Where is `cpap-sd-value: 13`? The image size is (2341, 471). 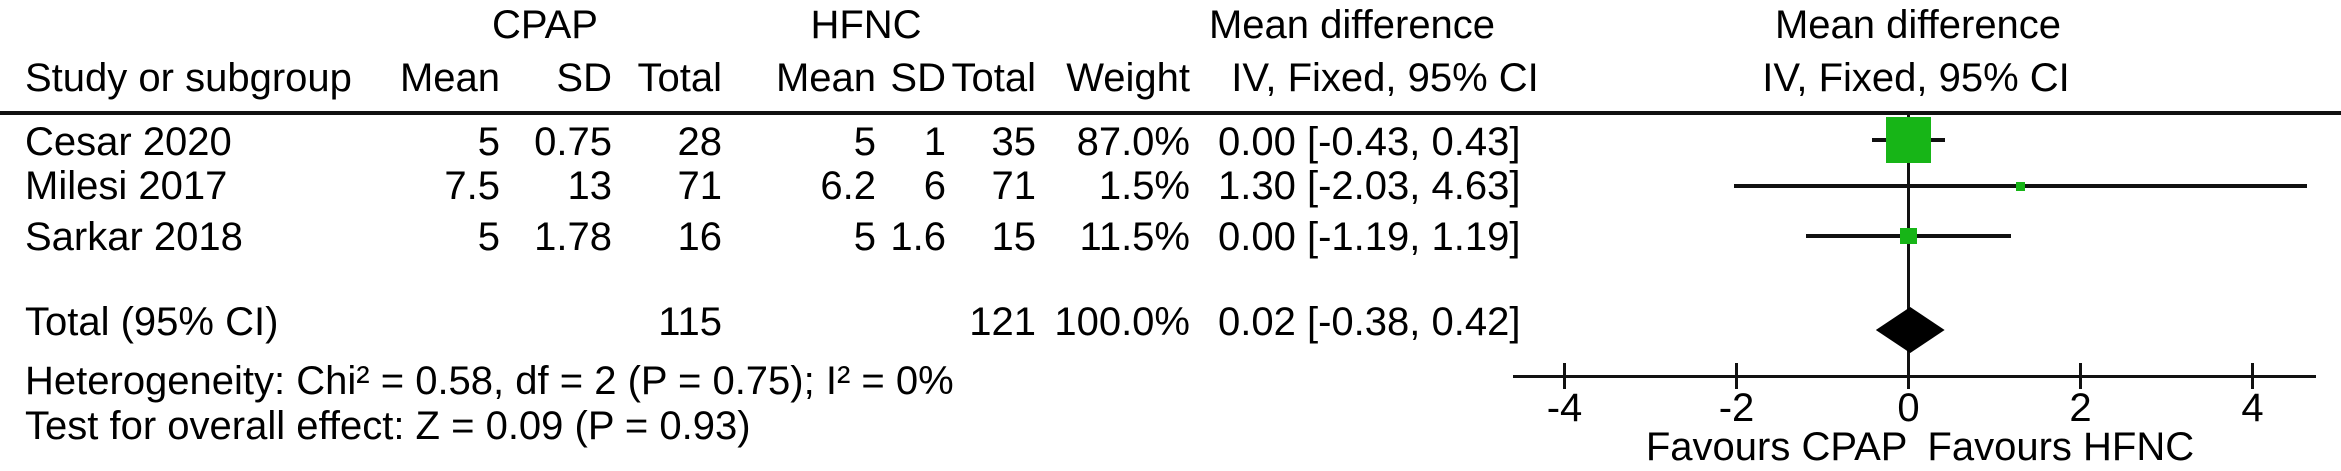 cpap-sd-value: 13 is located at coordinates (590, 186).